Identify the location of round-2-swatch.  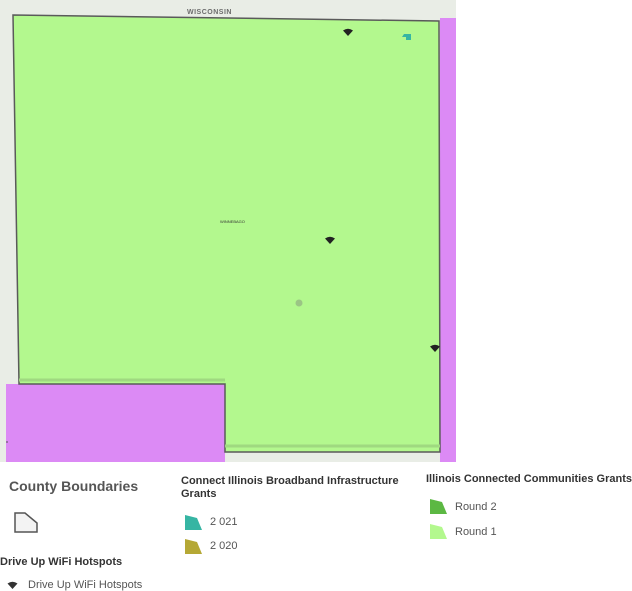
(438, 506).